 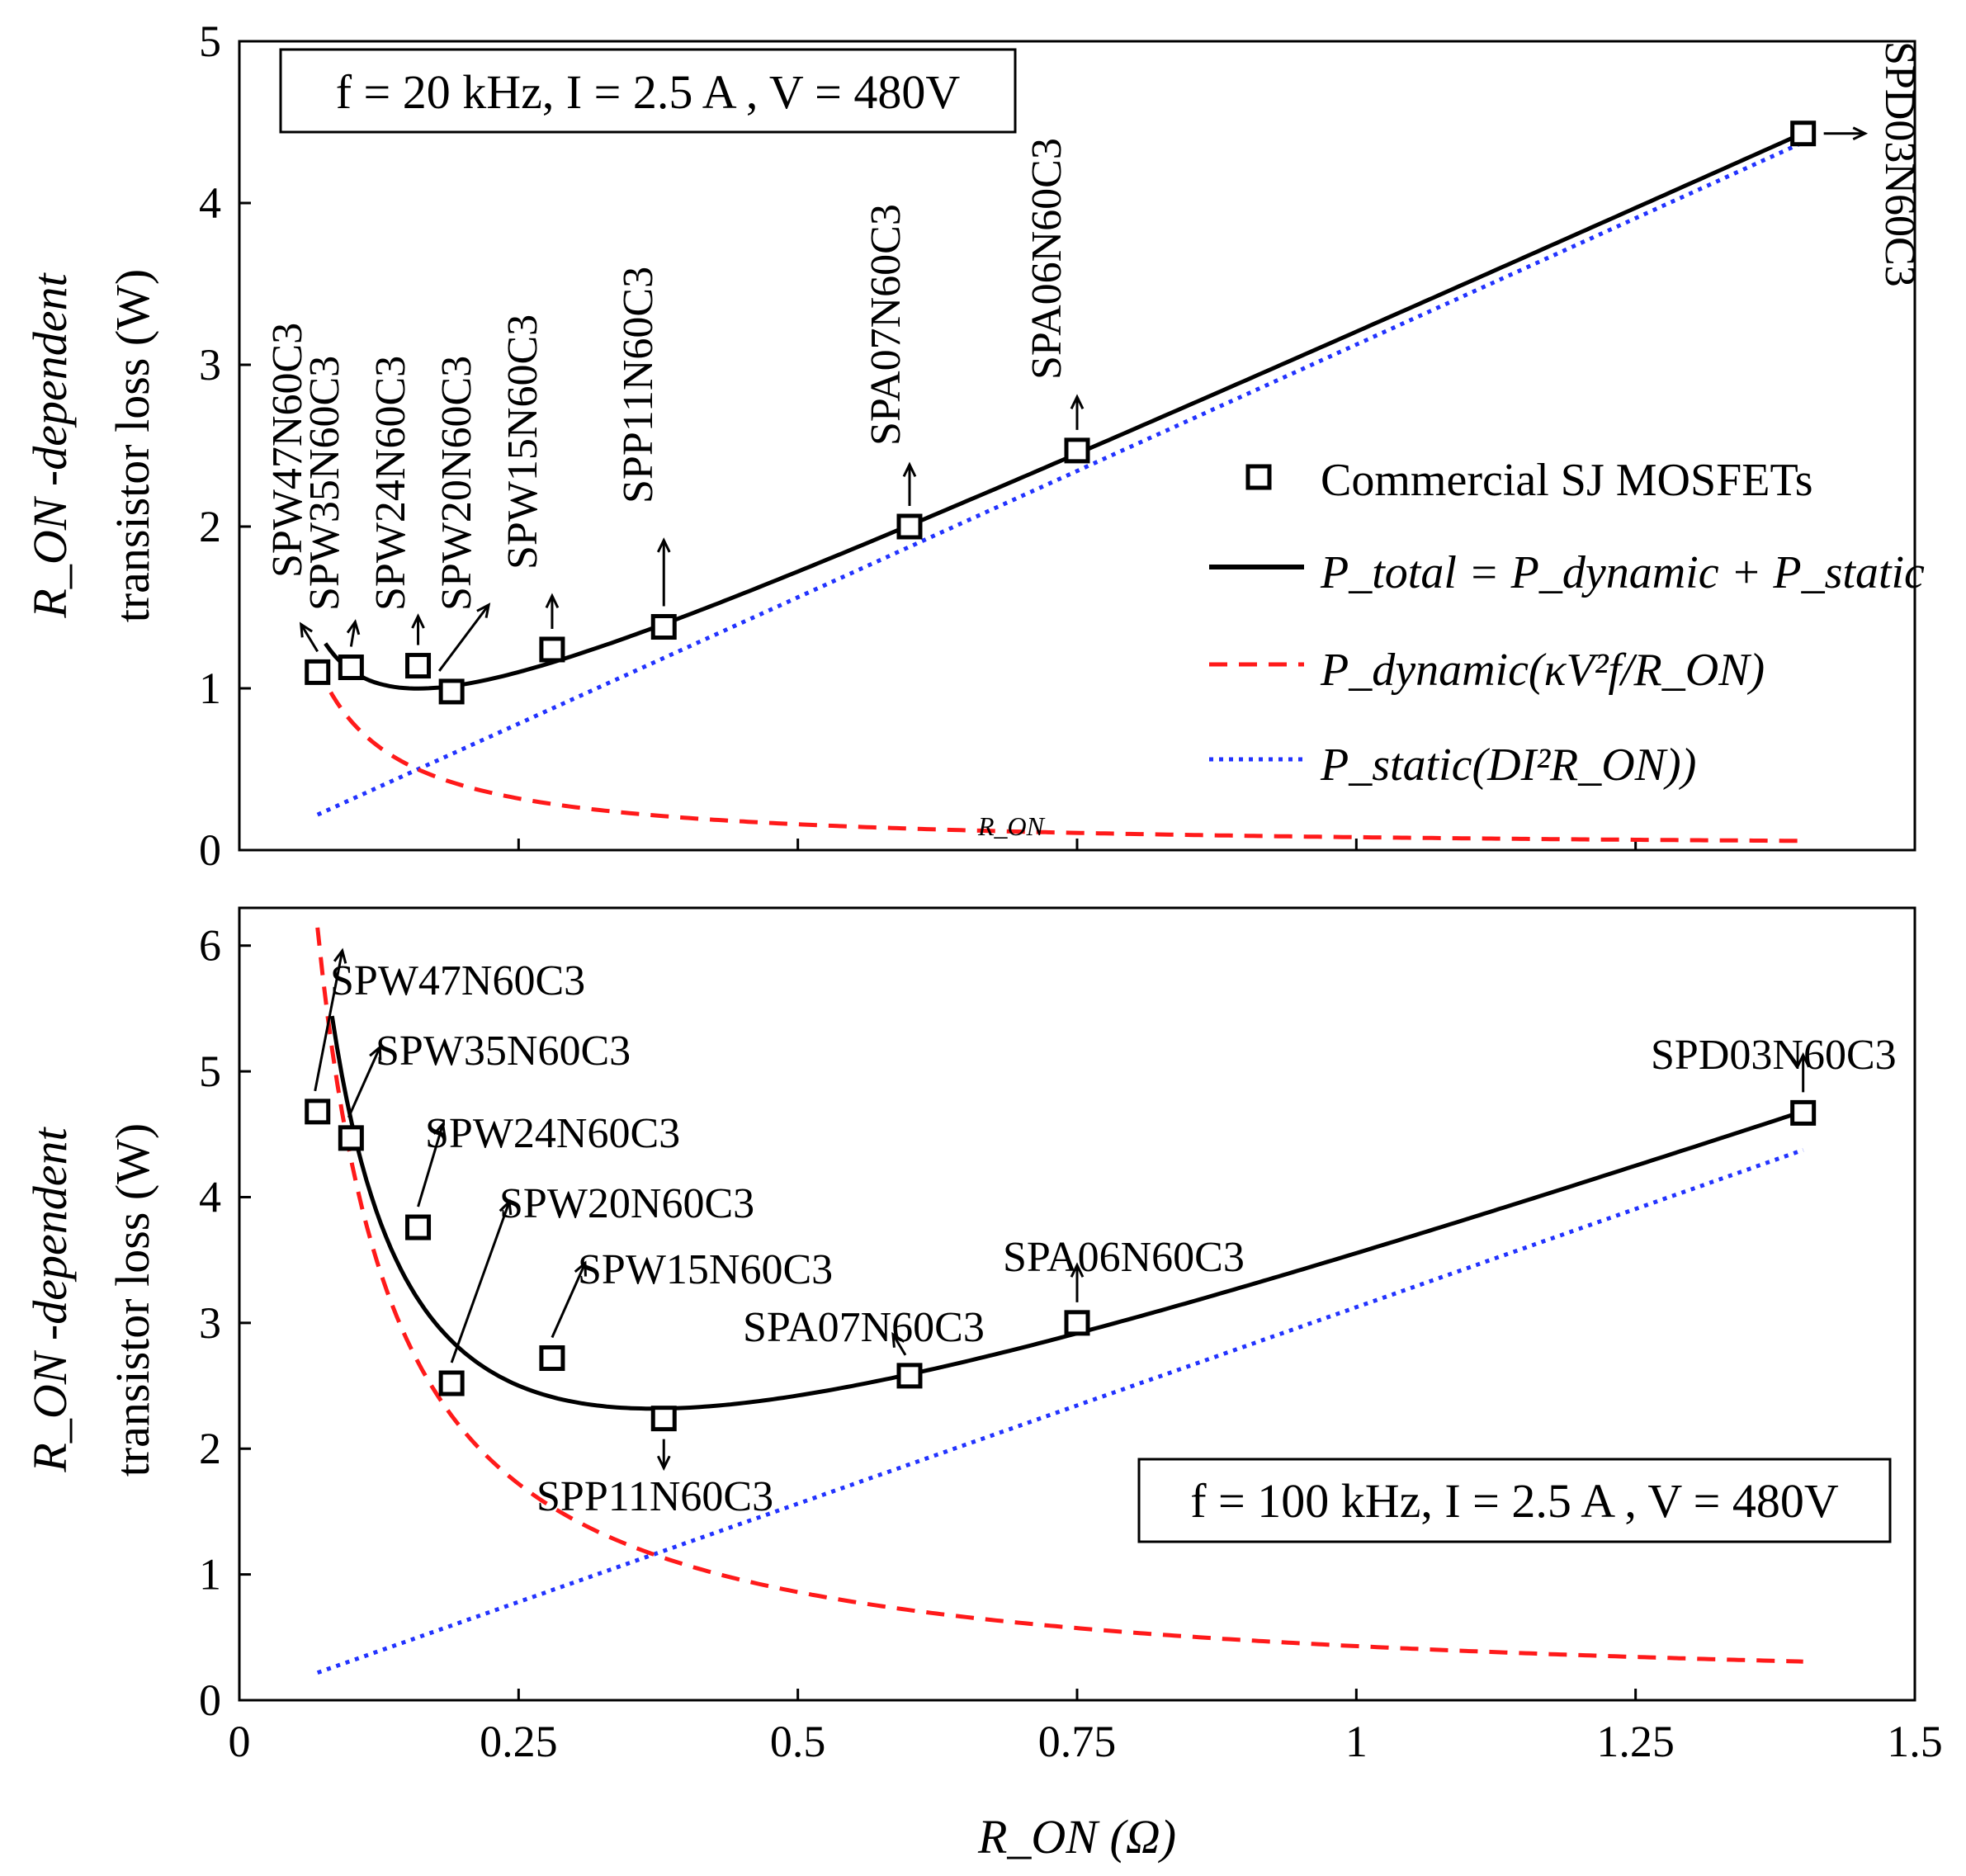 I want to click on x-tick-label: 1.5, so click(x=1915, y=1741).